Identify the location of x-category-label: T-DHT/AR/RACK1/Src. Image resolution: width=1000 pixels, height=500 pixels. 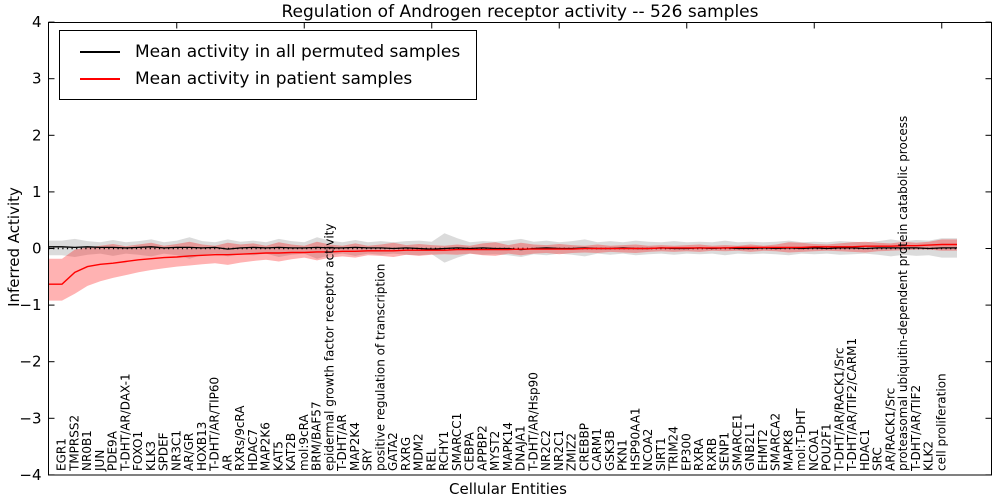
(839, 410).